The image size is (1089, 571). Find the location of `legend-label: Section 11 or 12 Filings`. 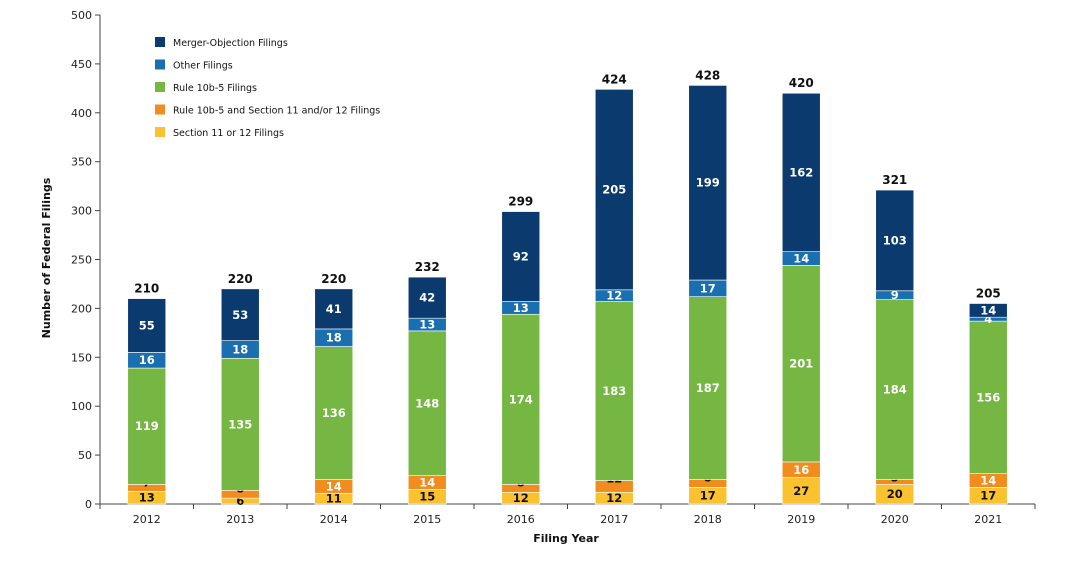

legend-label: Section 11 or 12 Filings is located at coordinates (228, 133).